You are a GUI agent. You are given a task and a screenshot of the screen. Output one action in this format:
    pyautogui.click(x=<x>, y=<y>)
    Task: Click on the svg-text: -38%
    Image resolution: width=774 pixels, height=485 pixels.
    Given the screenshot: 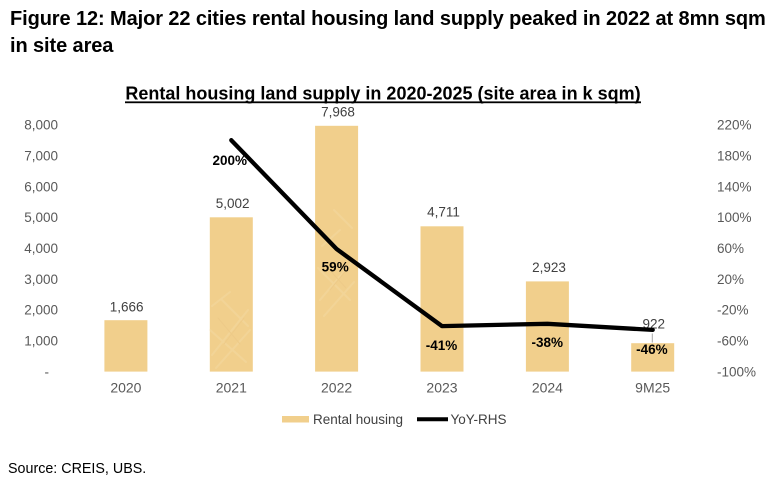 What is the action you would take?
    pyautogui.click(x=548, y=342)
    